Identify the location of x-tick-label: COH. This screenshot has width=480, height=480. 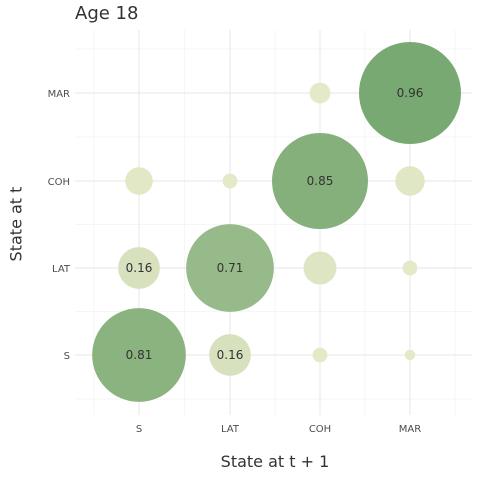
(320, 429).